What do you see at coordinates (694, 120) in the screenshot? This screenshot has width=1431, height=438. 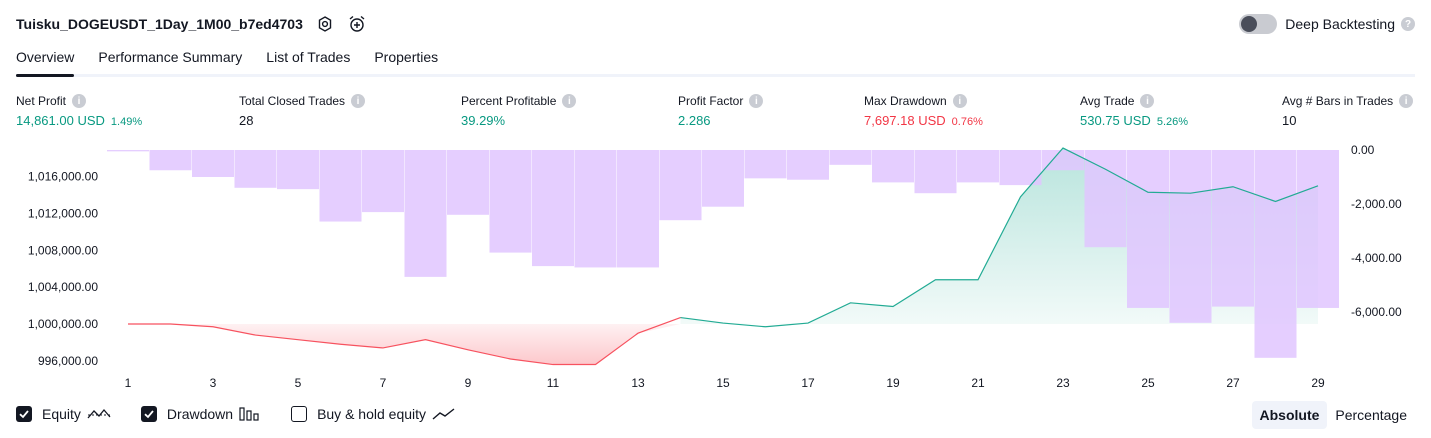 I see `metric-value: 2.286` at bounding box center [694, 120].